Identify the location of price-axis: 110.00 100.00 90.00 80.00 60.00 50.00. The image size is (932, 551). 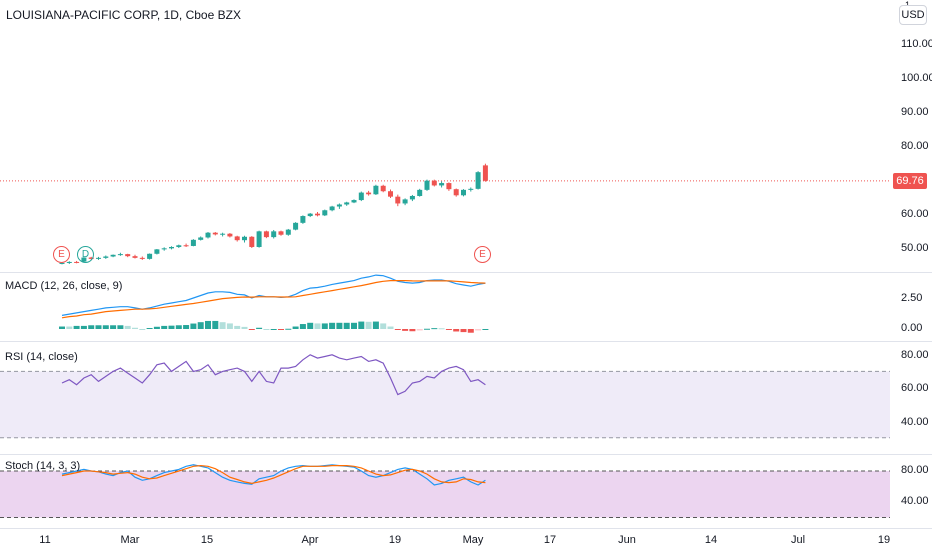
(911, 136).